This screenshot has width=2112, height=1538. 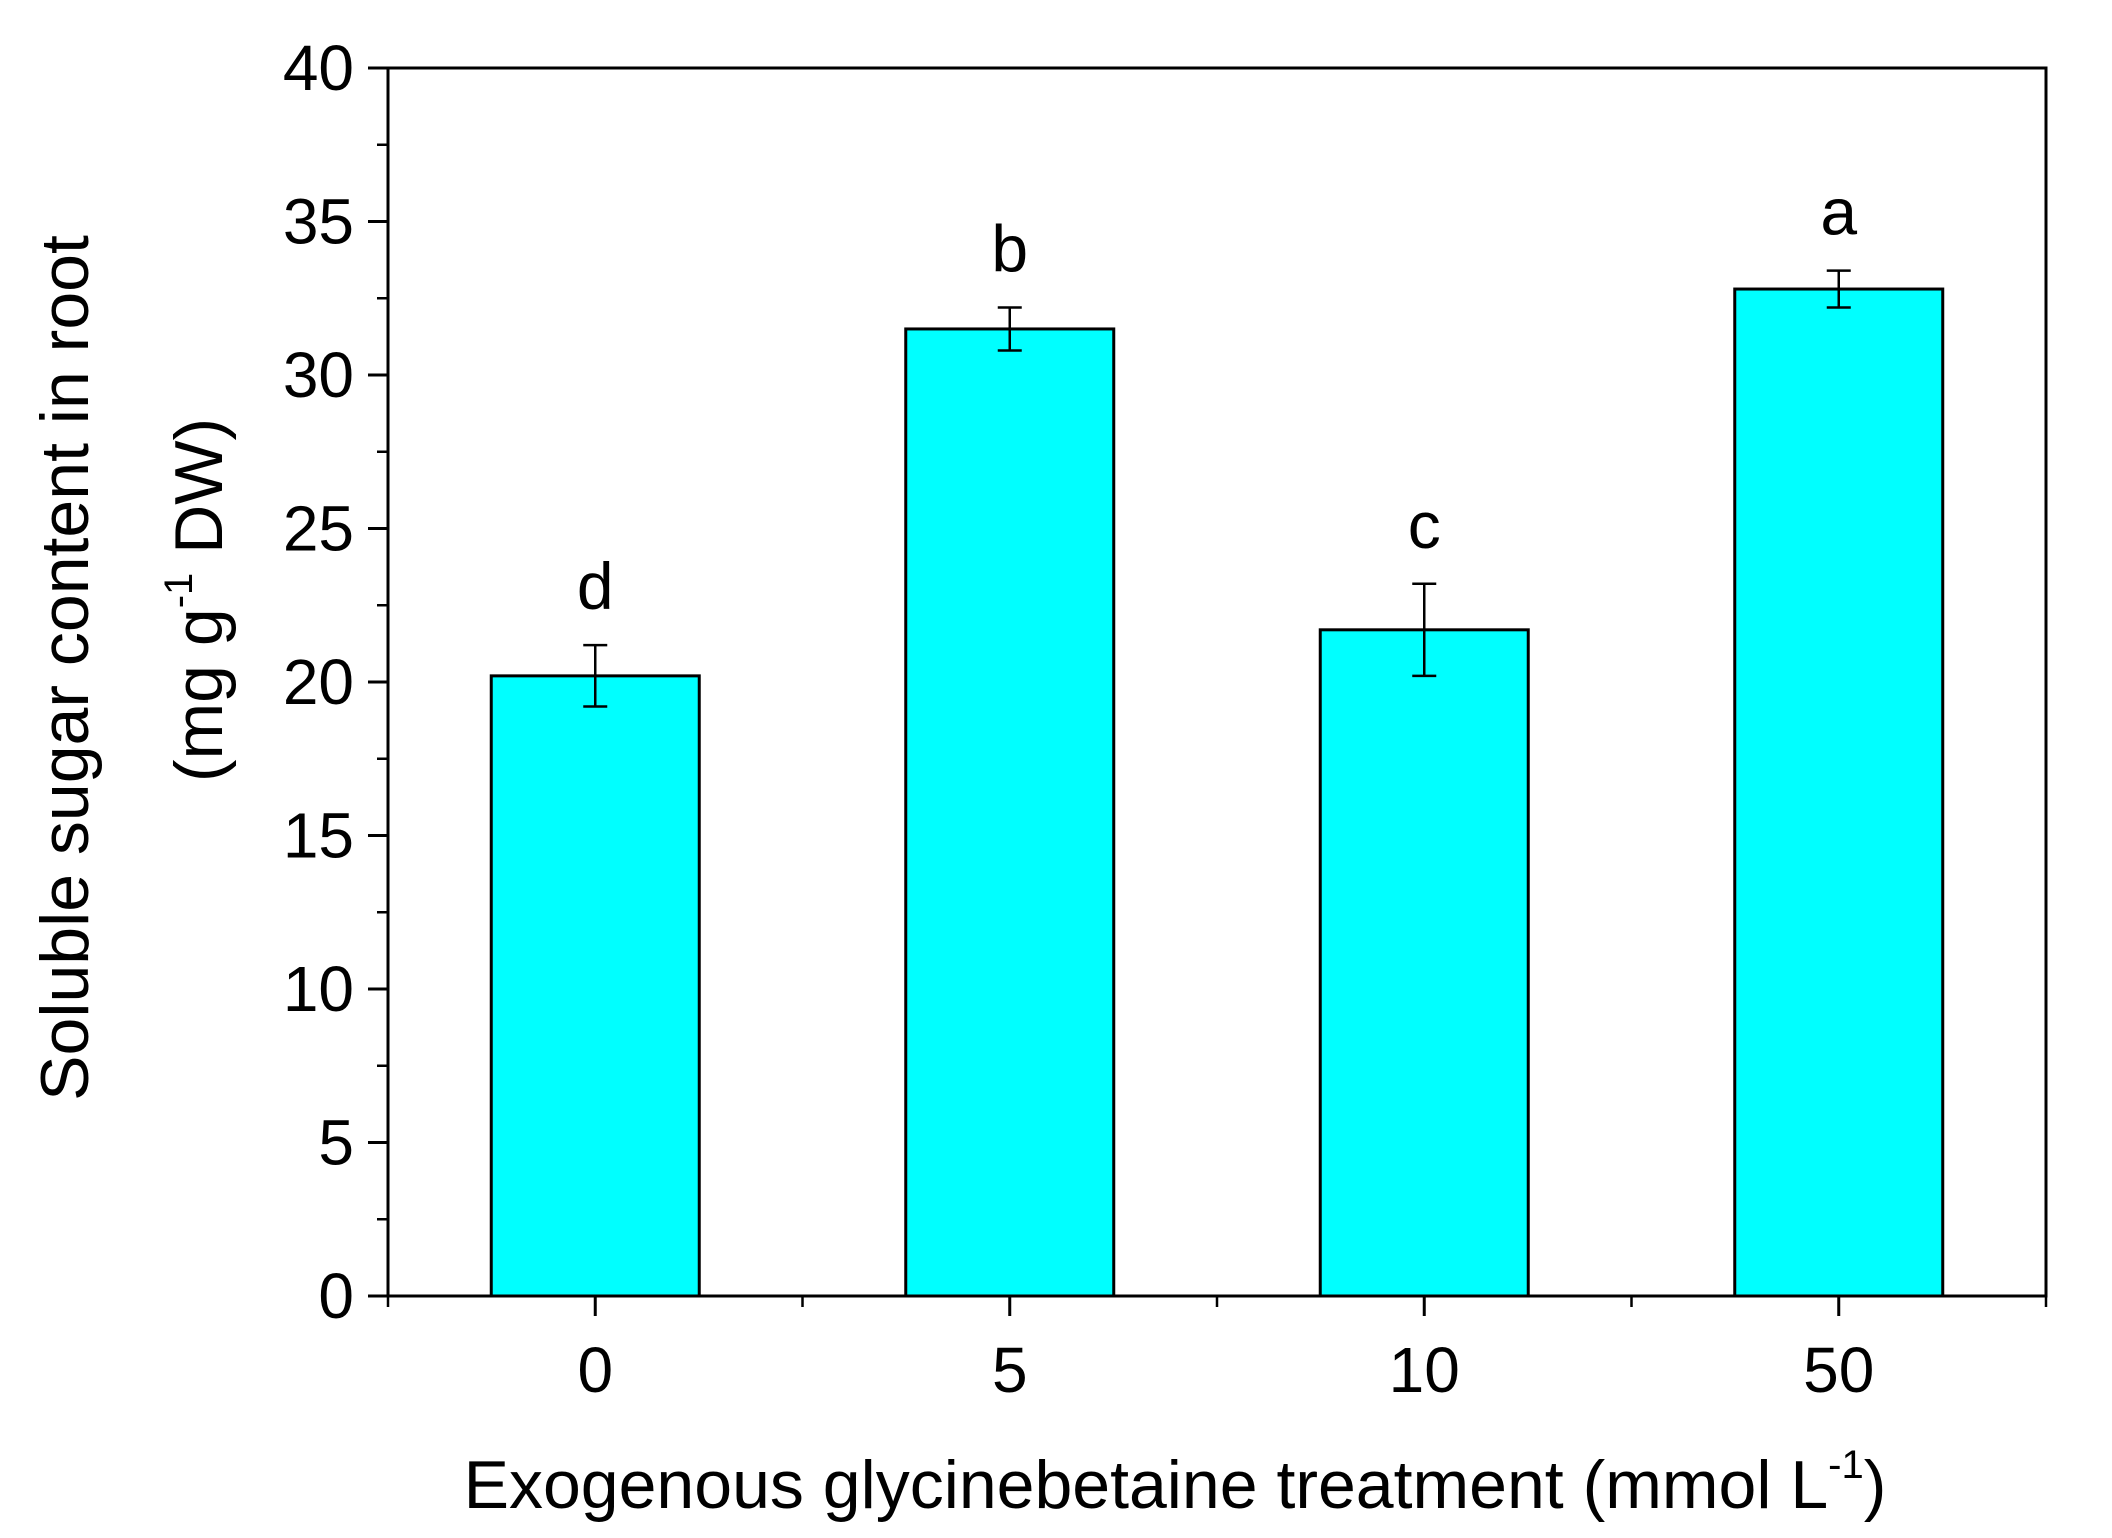 What do you see at coordinates (1424, 525) in the screenshot?
I see `significance-letter-10: c` at bounding box center [1424, 525].